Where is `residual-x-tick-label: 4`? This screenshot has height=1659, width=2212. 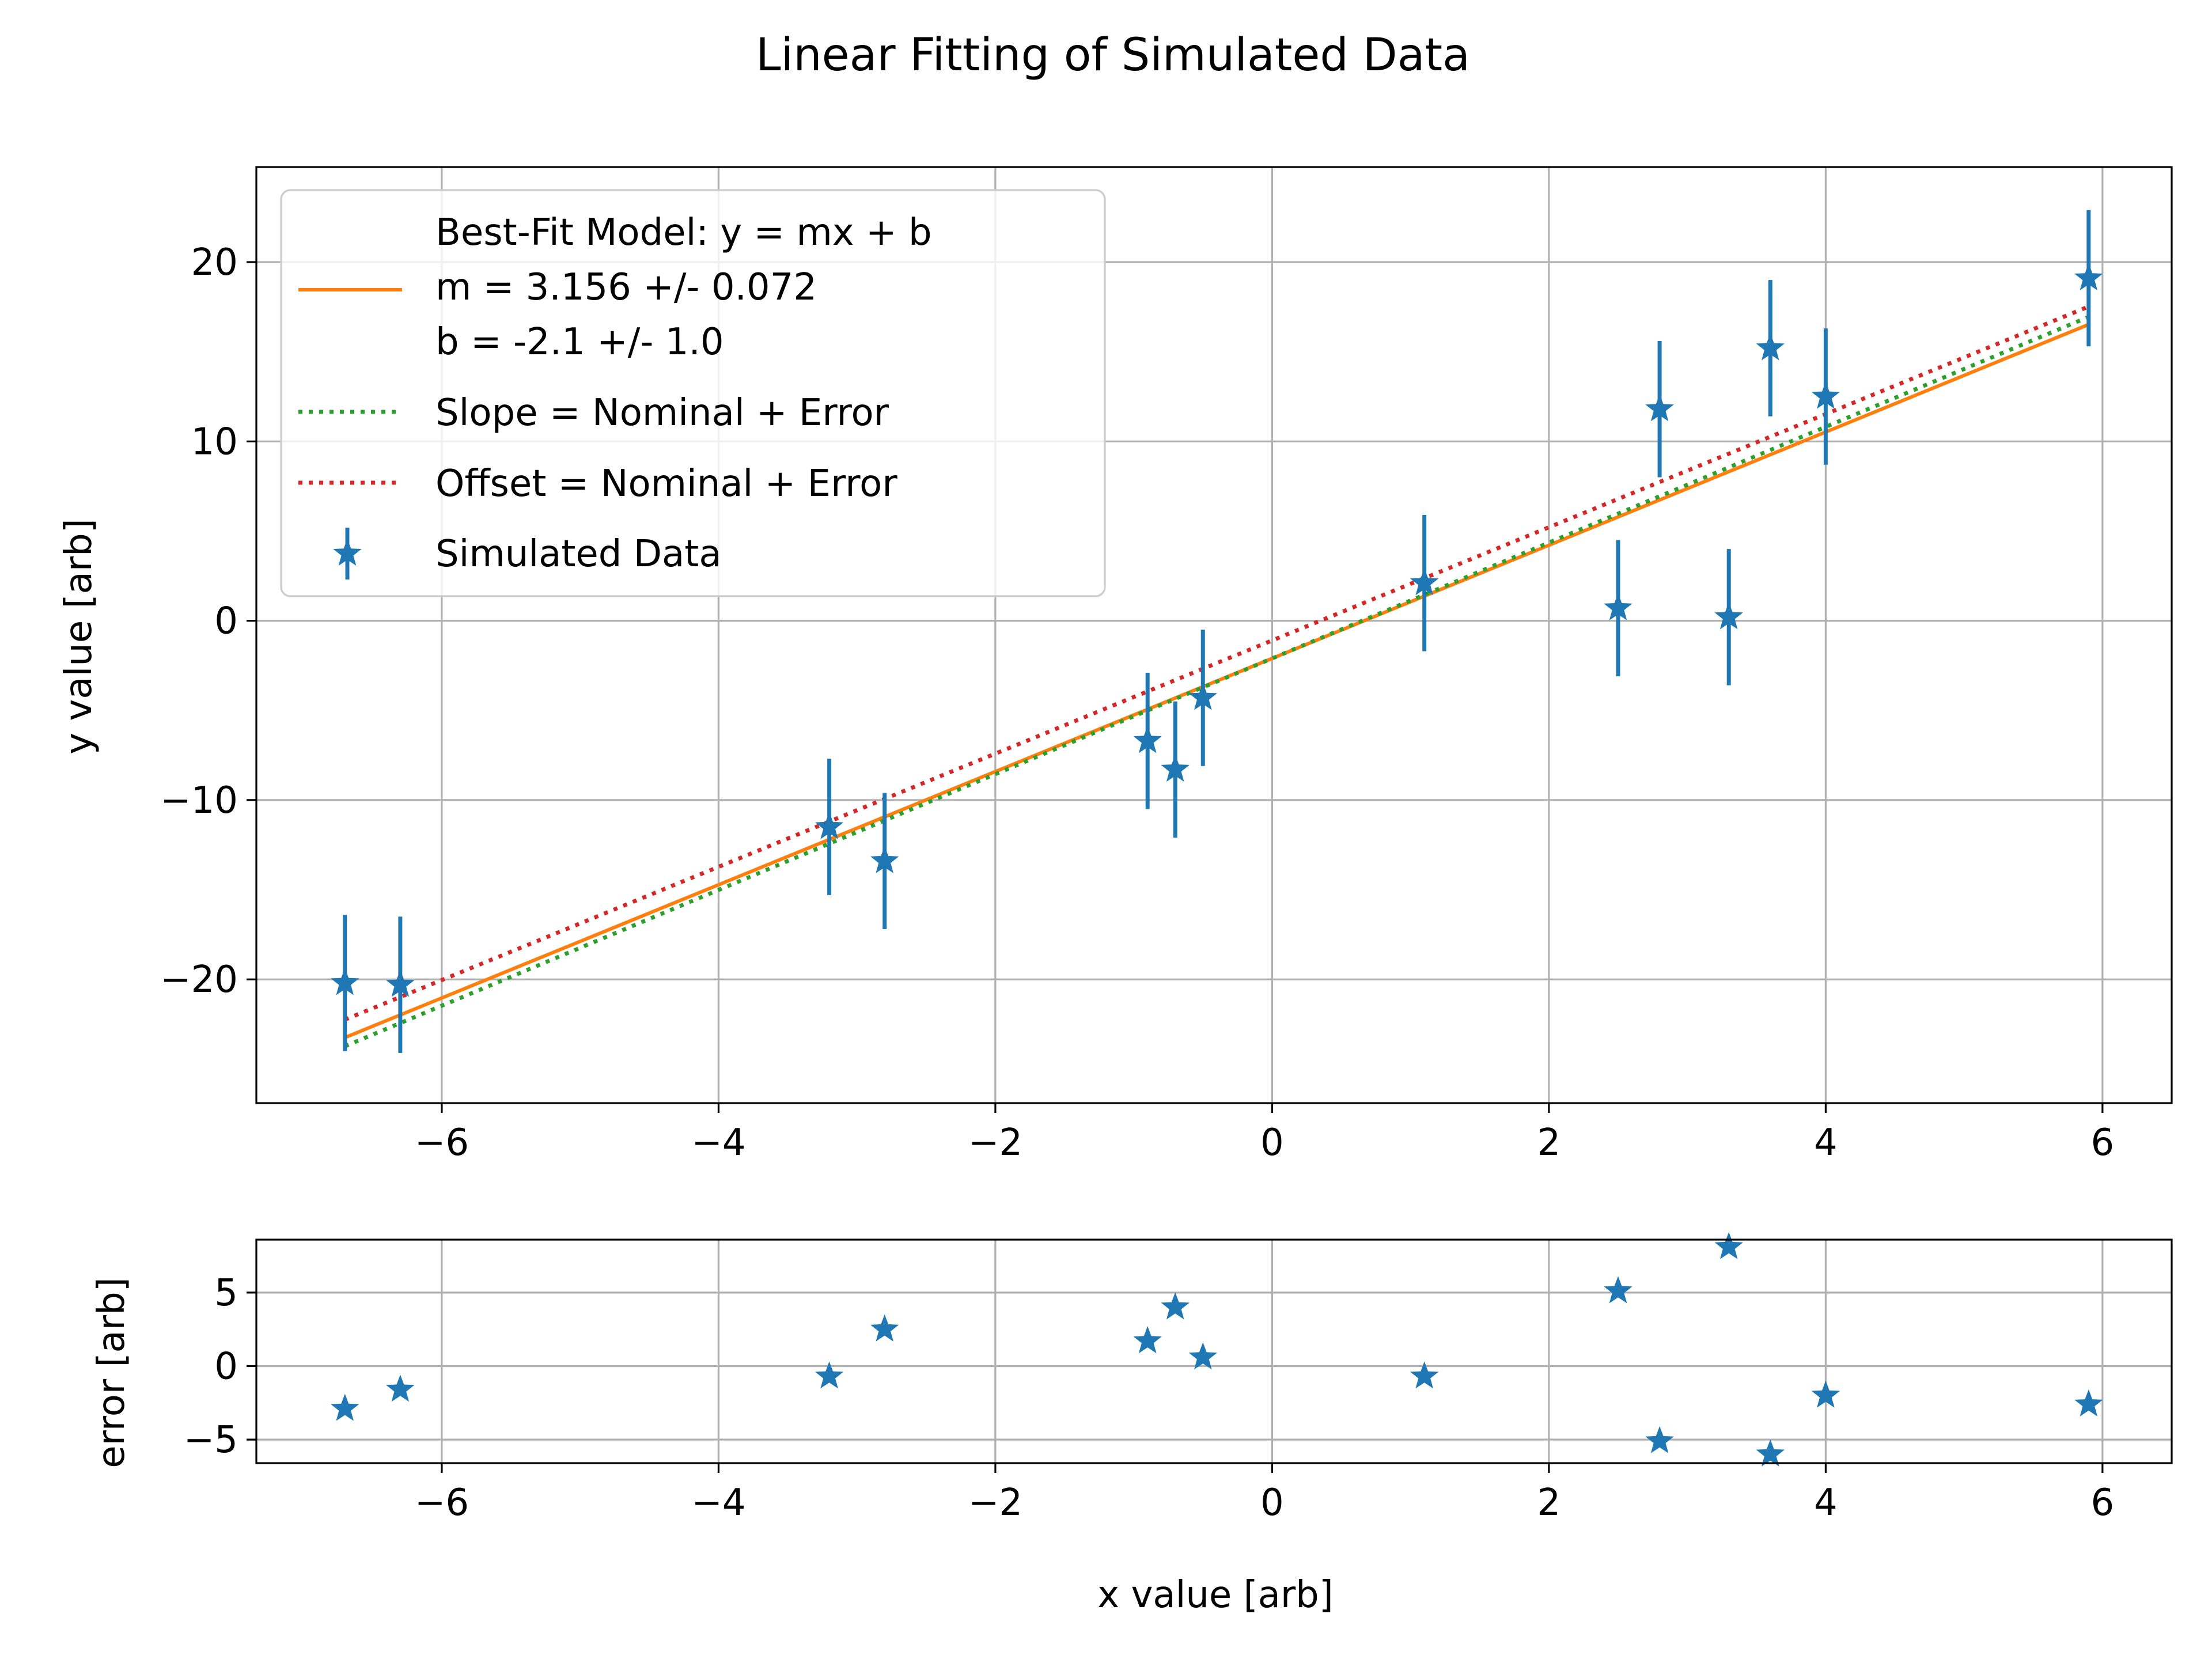 residual-x-tick-label: 4 is located at coordinates (1826, 1503).